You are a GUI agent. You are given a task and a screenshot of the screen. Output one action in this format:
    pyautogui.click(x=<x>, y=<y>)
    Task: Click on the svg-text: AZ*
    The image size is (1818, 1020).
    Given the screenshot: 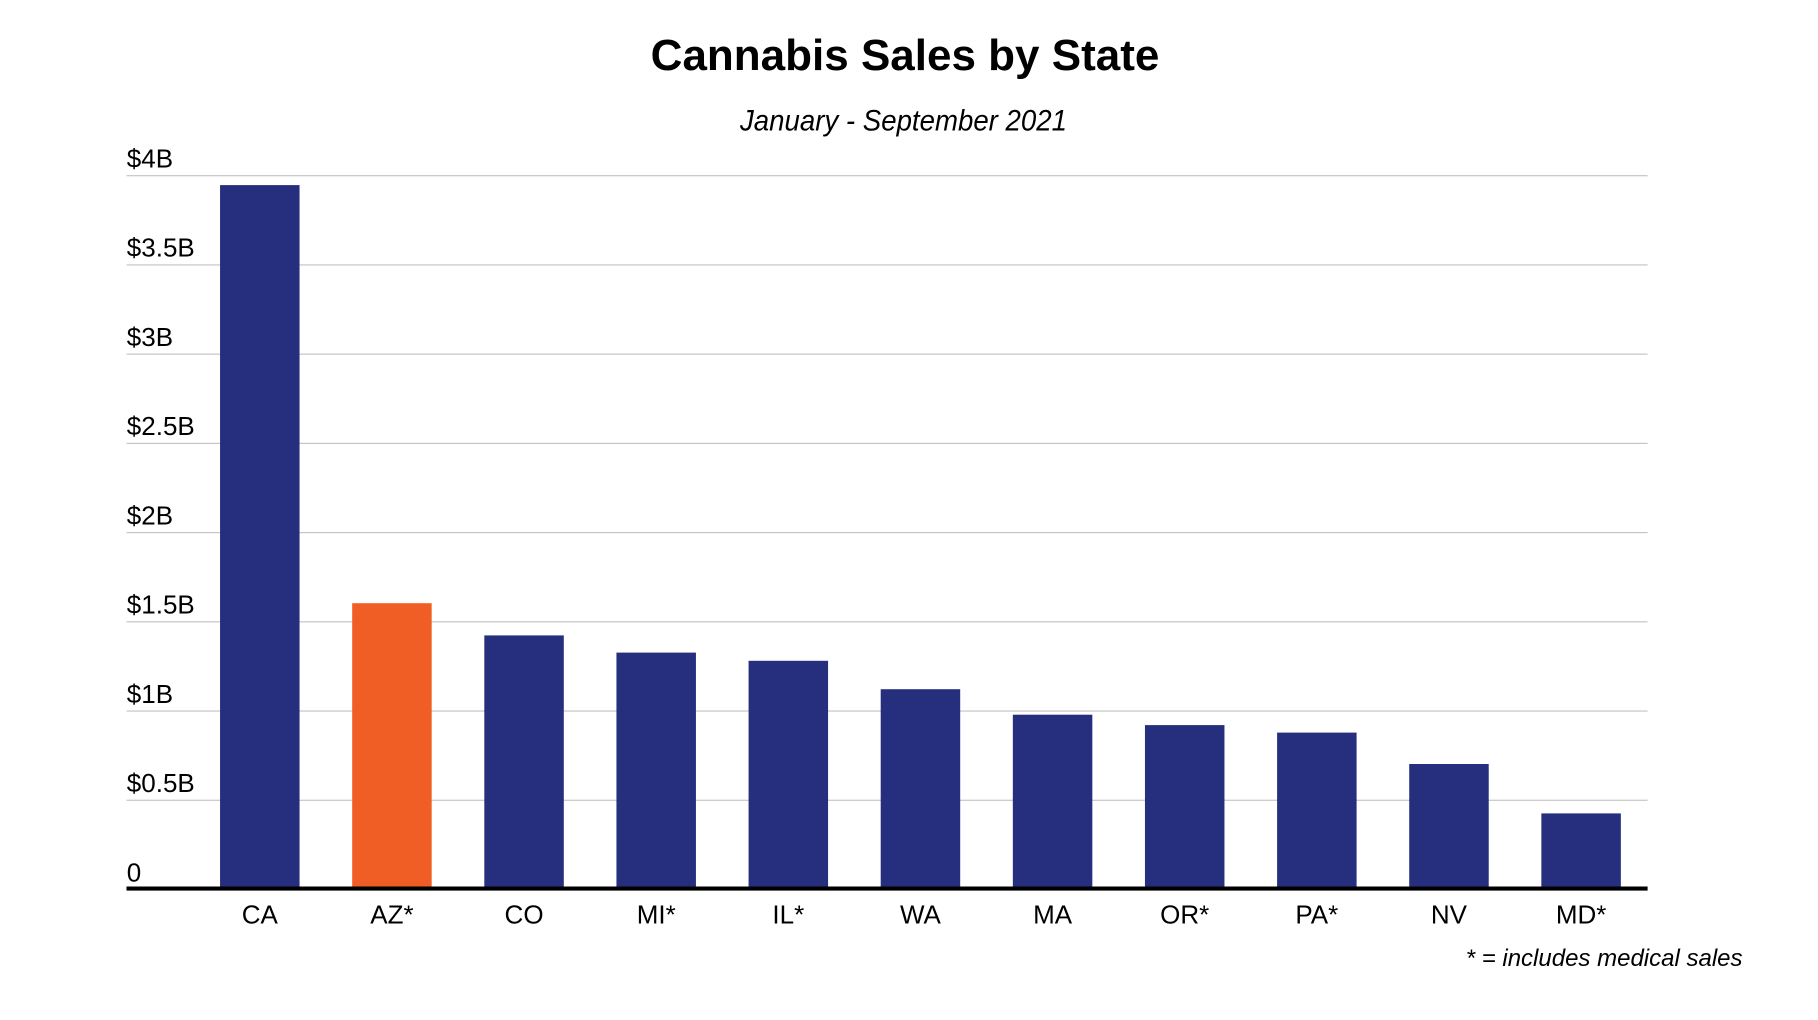 What is the action you would take?
    pyautogui.click(x=391, y=915)
    